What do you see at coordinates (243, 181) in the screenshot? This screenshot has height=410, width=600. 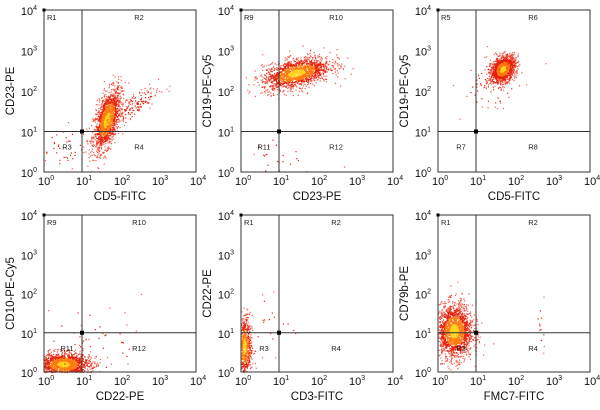 I see `x-tick-label: 10⁰` at bounding box center [243, 181].